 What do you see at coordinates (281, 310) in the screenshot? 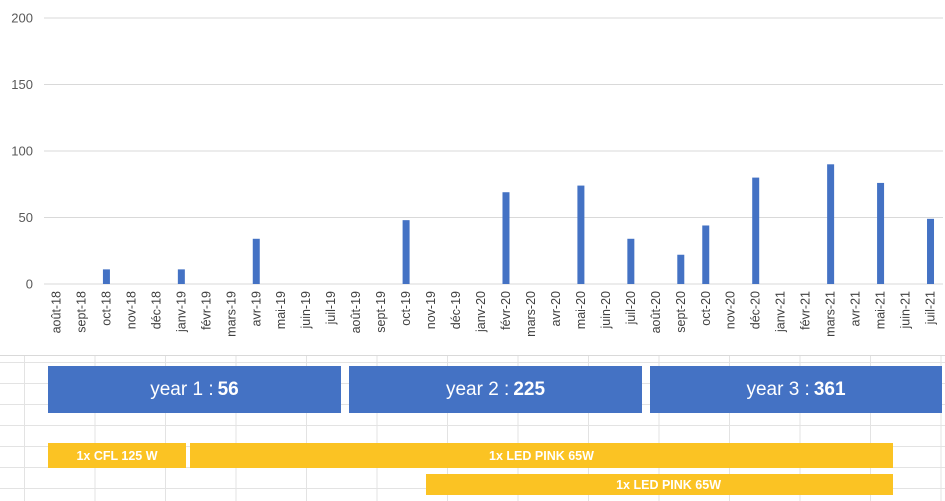
I see `x-tick-label: mai-19` at bounding box center [281, 310].